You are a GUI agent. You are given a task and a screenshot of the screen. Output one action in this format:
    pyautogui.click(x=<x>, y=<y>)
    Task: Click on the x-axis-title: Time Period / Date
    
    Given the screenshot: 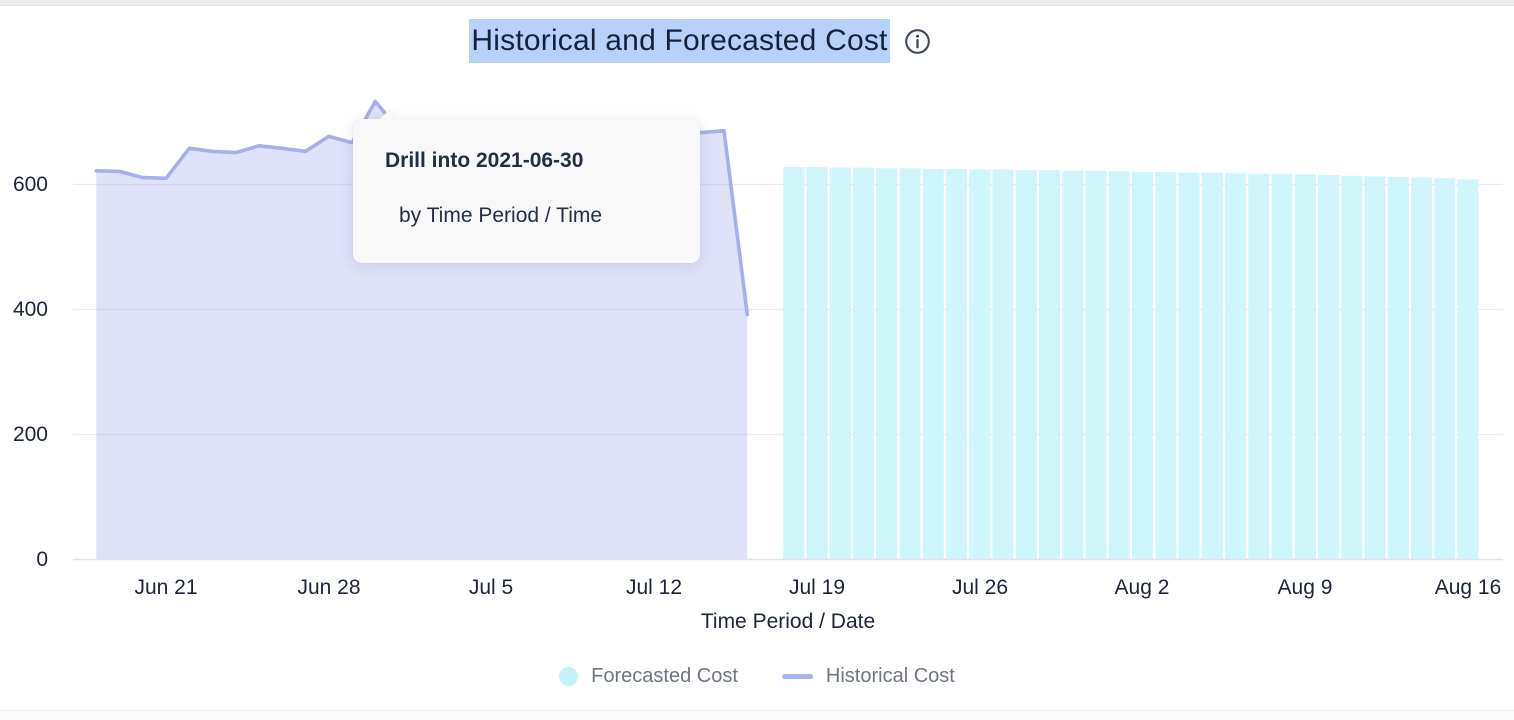 What is the action you would take?
    pyautogui.click(x=788, y=621)
    